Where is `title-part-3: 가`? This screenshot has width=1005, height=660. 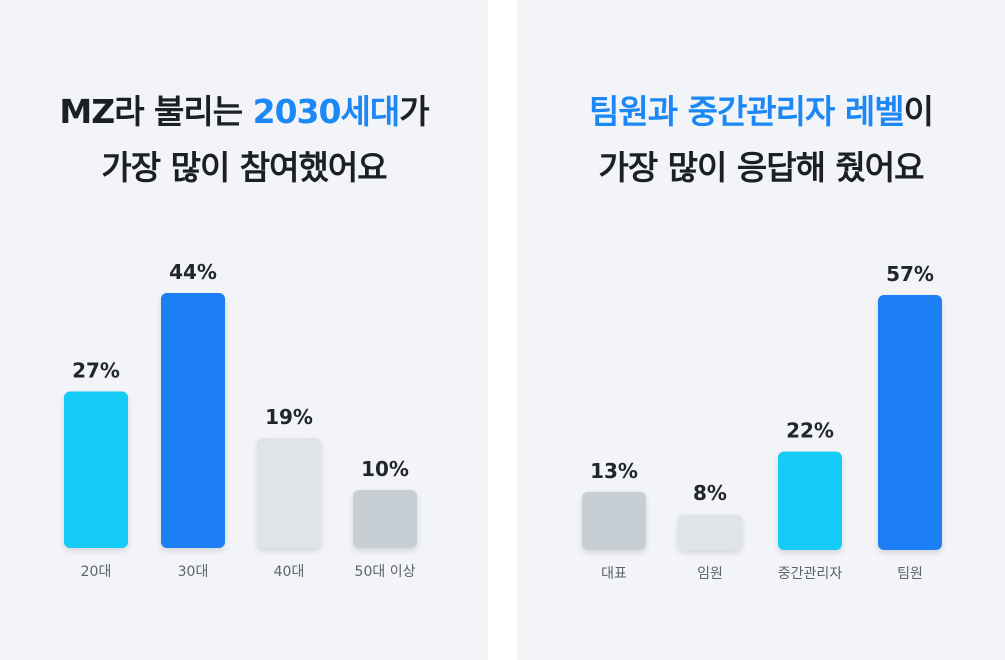
title-part-3: 가 is located at coordinates (414, 111).